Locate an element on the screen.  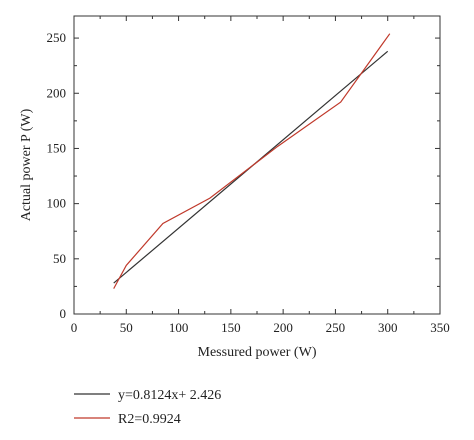
x-tick-label: 100 is located at coordinates (179, 327).